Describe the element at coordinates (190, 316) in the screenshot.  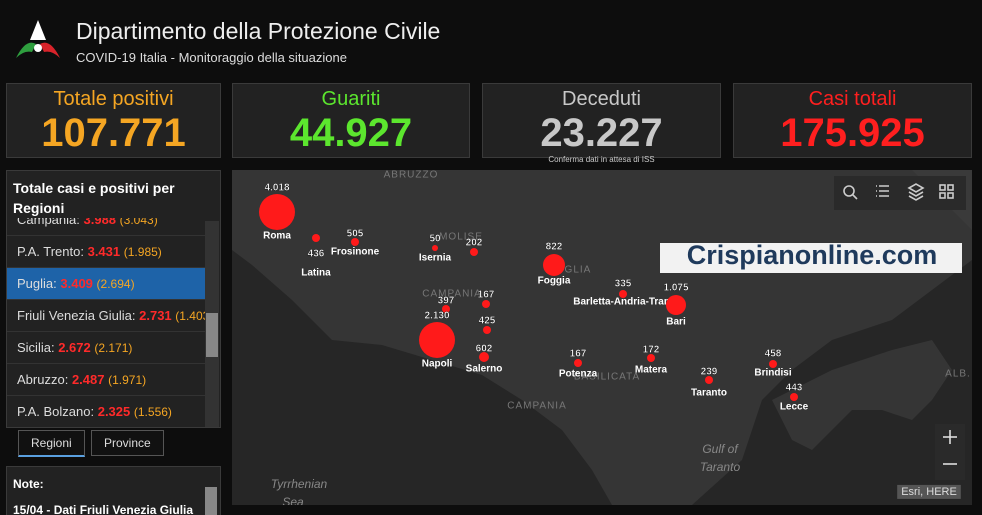
I see `region-positive: (1.403)` at that location.